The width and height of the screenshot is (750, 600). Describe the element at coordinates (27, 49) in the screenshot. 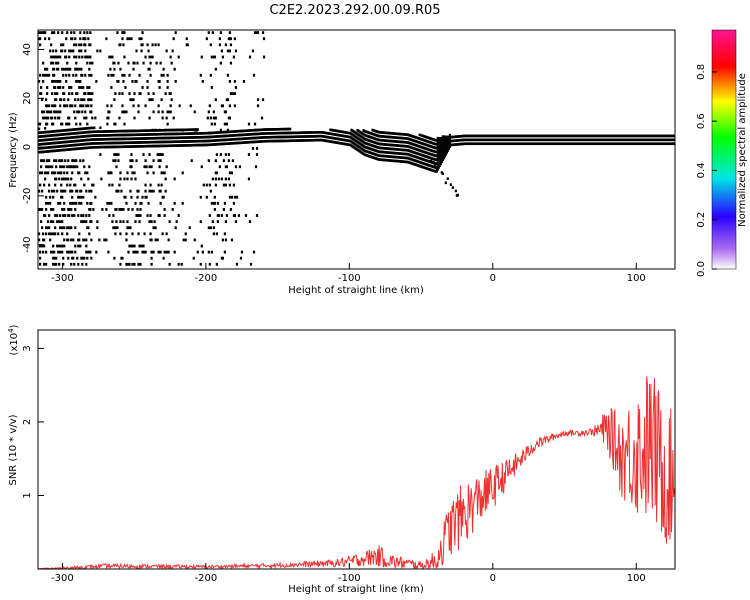

I see `y-tick-label: 40` at that location.